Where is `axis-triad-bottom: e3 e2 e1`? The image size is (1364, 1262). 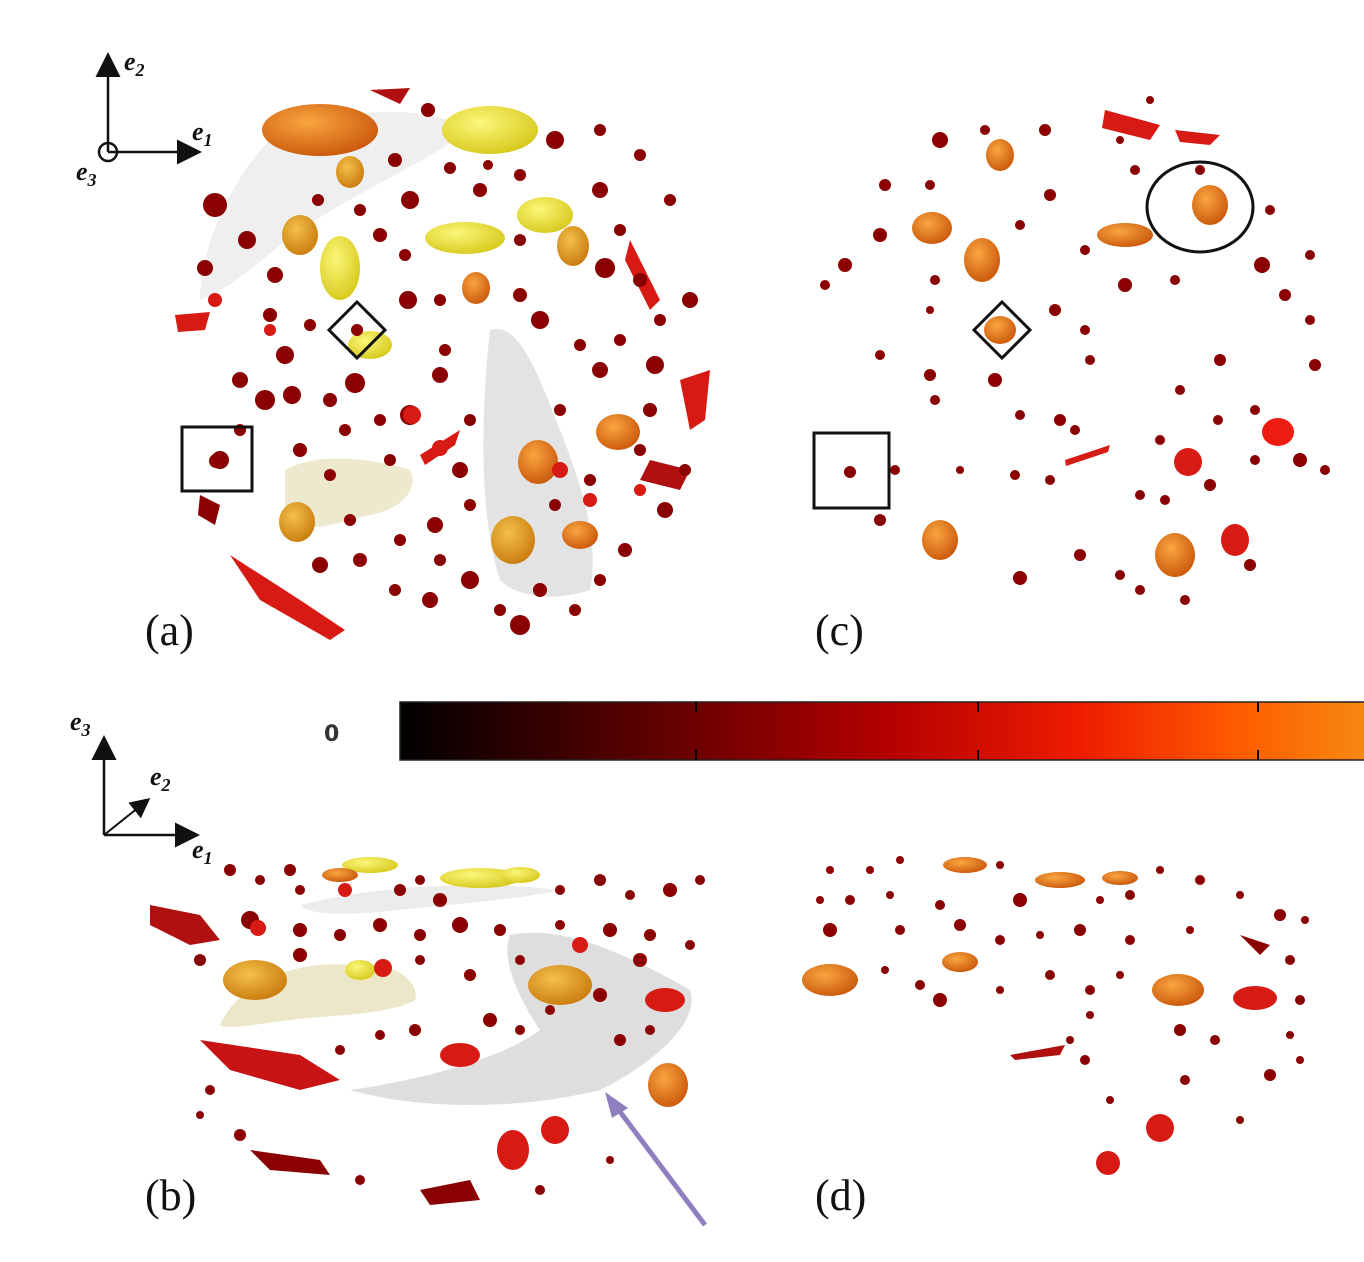
axis-triad-bottom: e3 e2 e1 is located at coordinates (141, 787).